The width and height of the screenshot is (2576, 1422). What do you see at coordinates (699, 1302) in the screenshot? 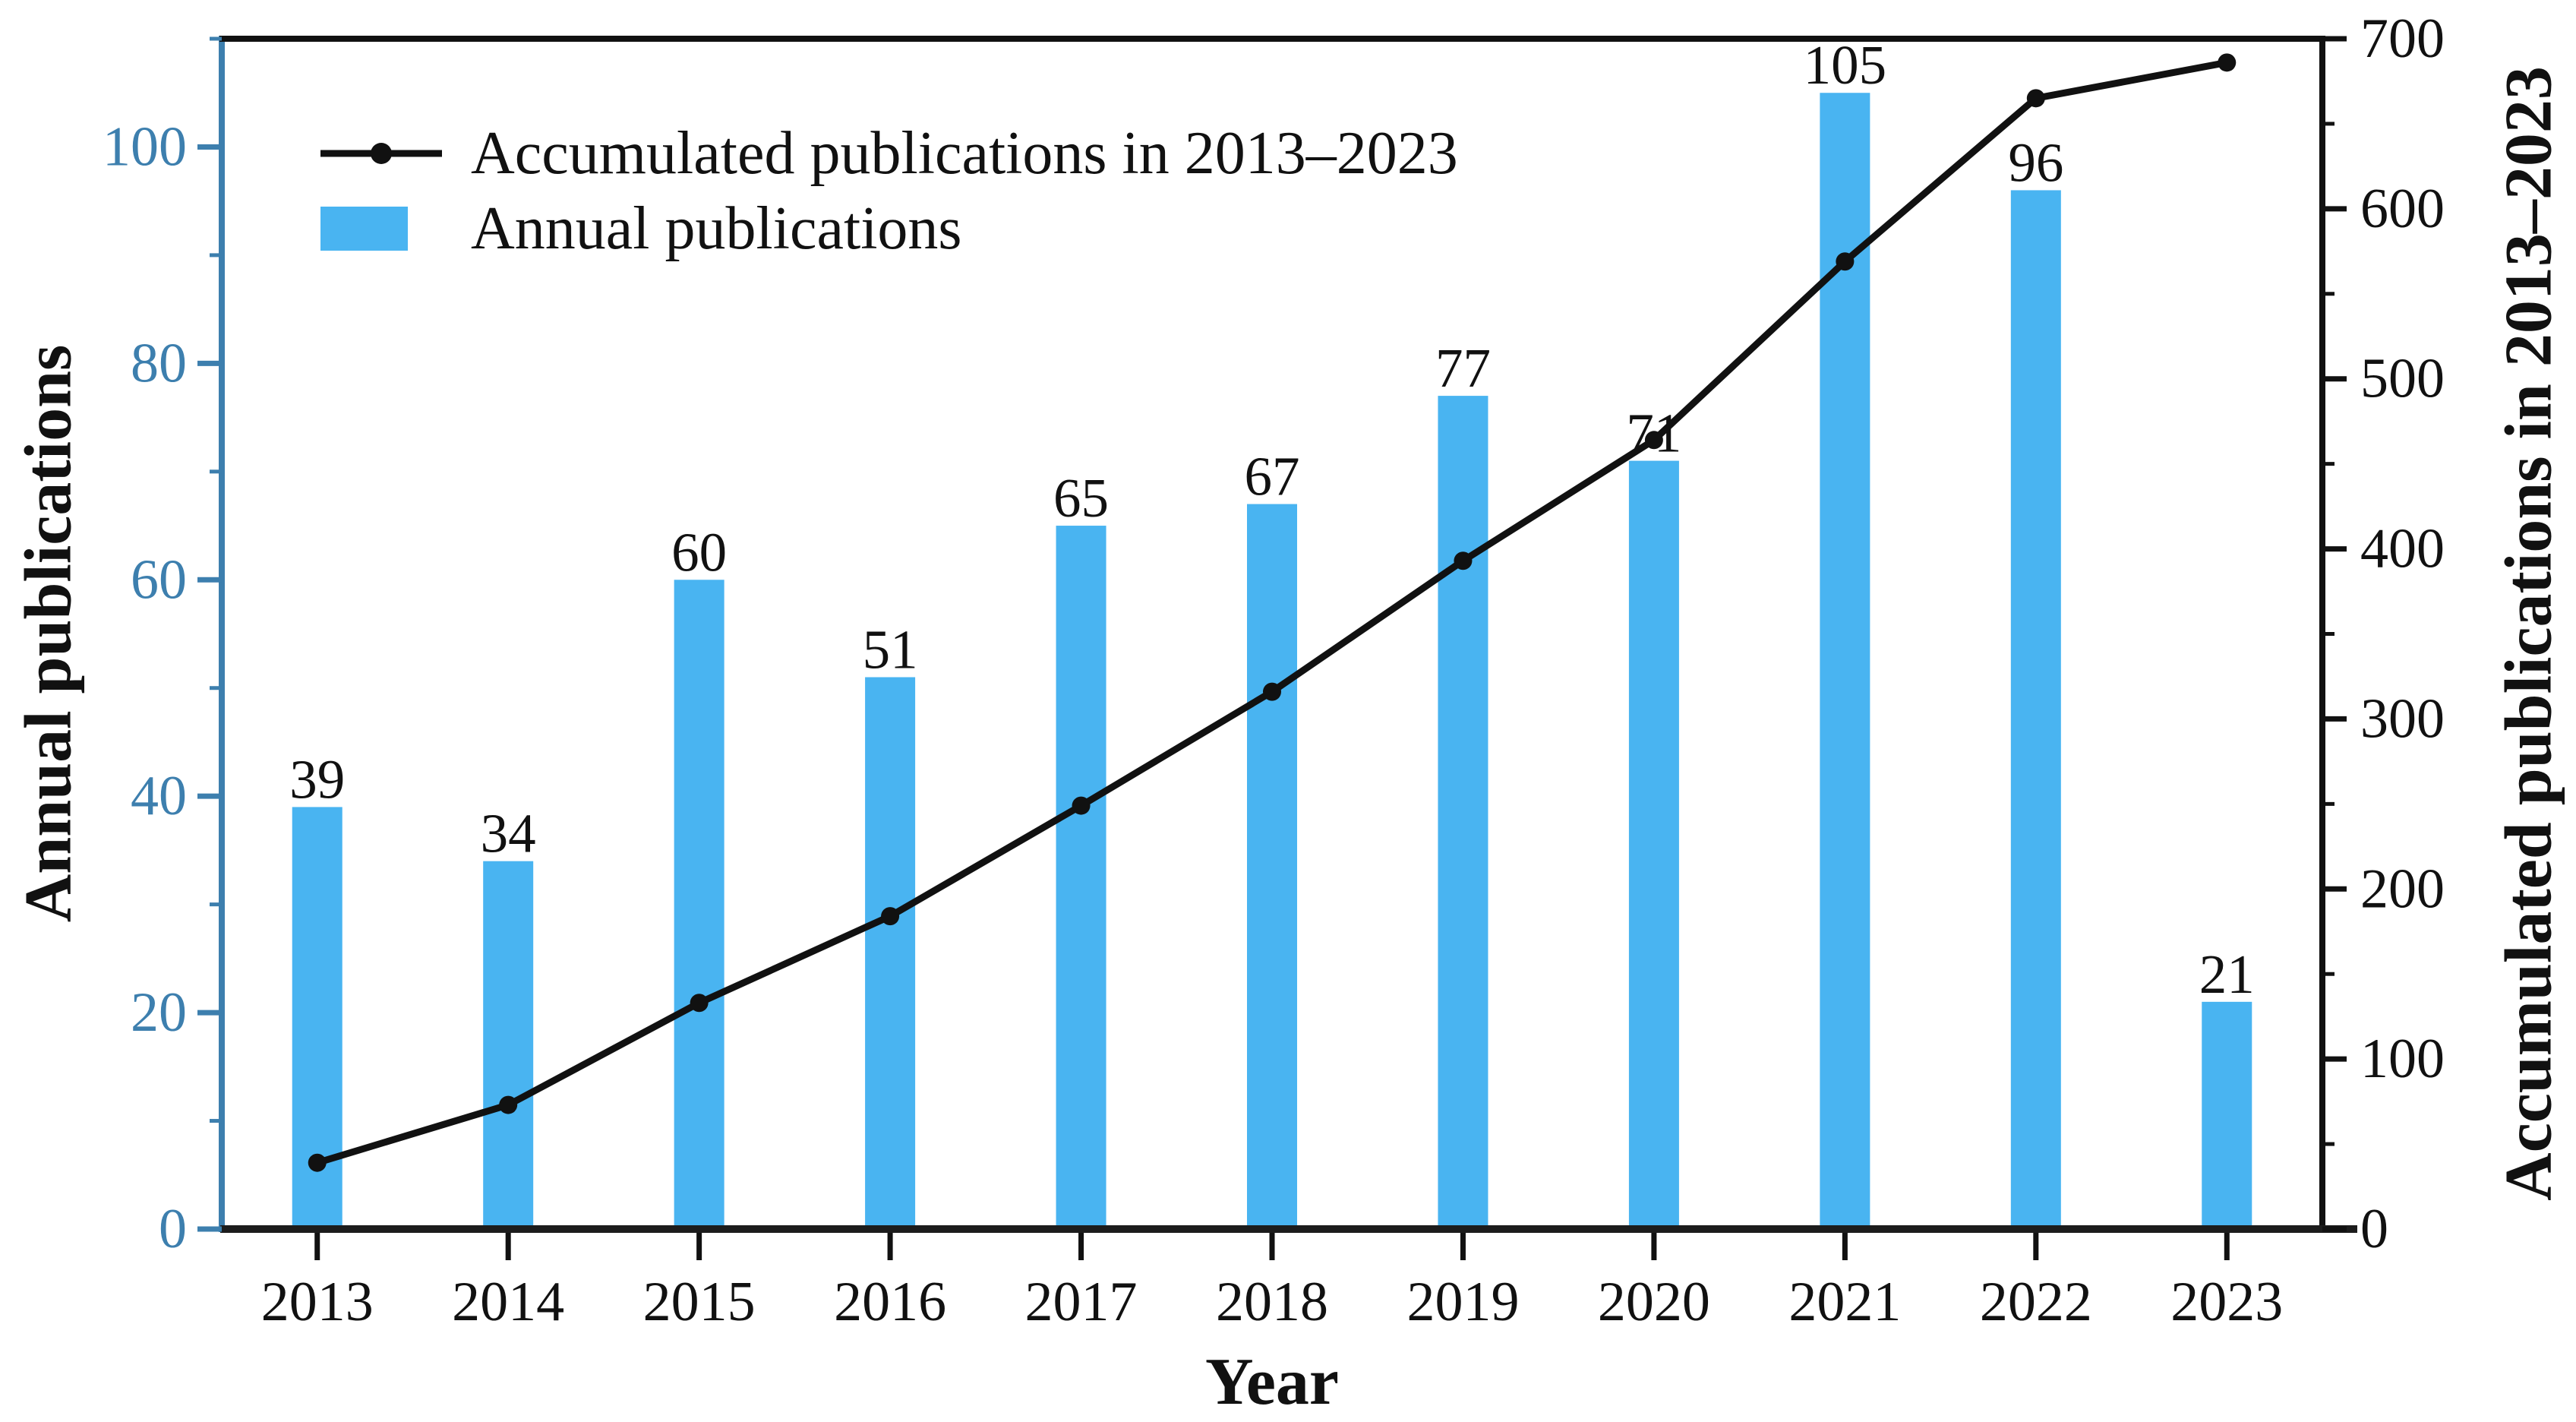
I see `x-tick-label-2015: 2015` at bounding box center [699, 1302].